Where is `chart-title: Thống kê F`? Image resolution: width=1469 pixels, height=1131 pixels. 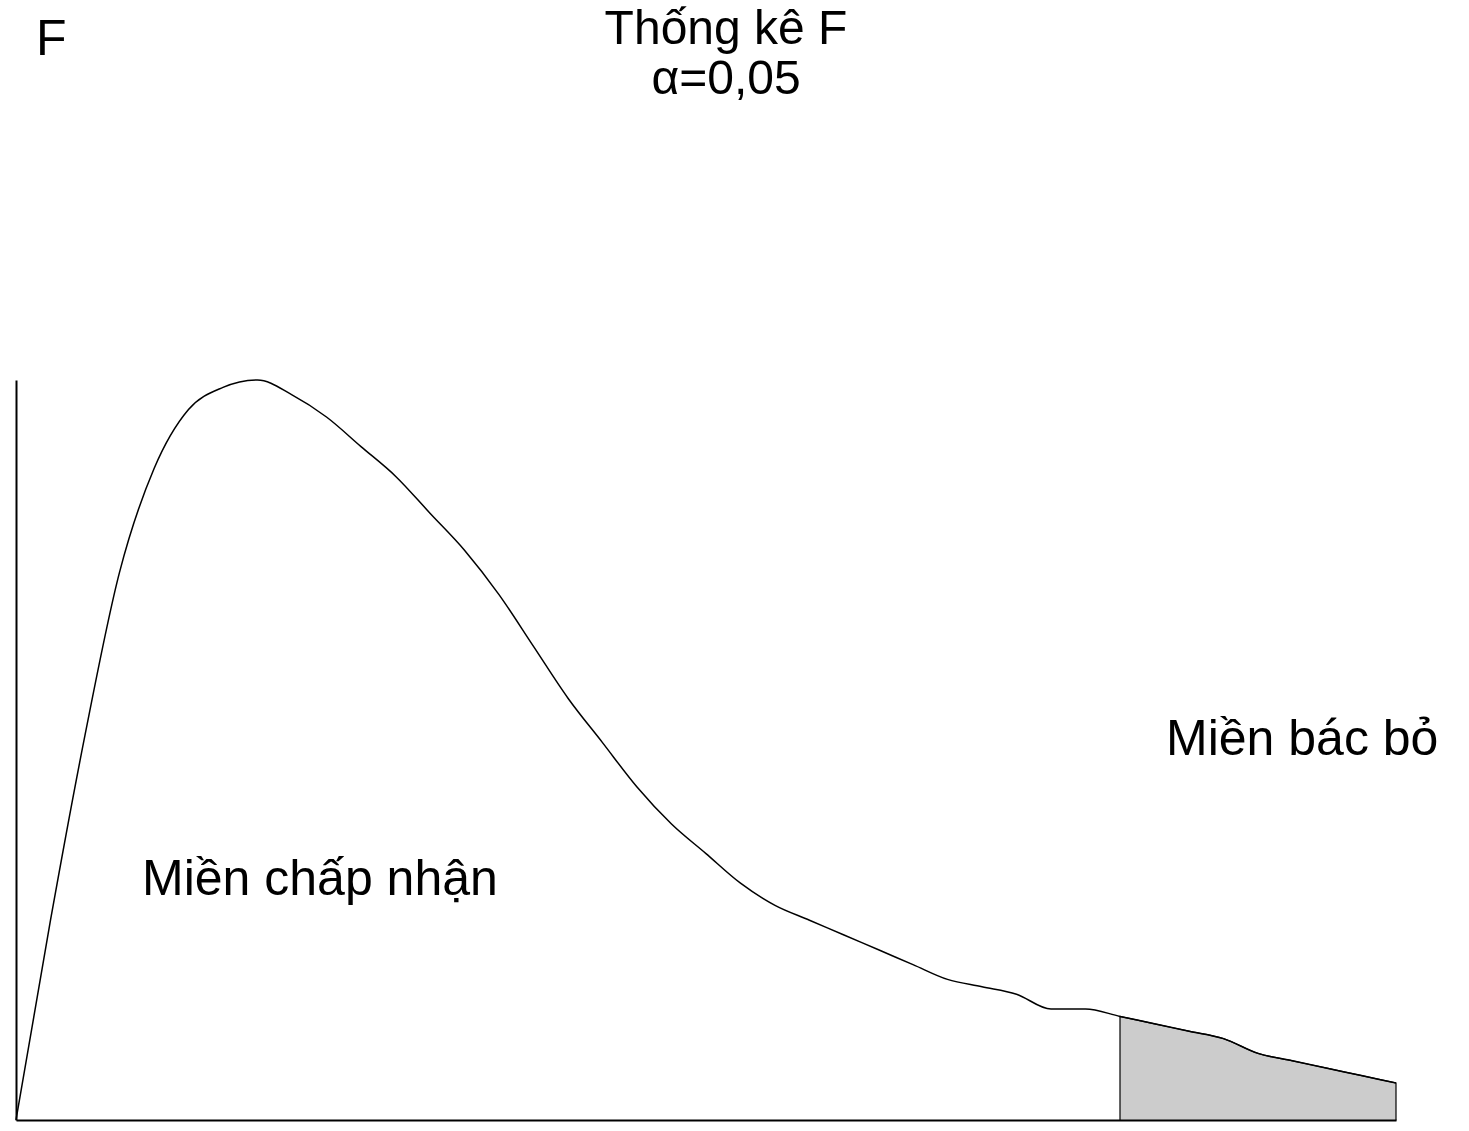
chart-title: Thống kê F is located at coordinates (726, 27).